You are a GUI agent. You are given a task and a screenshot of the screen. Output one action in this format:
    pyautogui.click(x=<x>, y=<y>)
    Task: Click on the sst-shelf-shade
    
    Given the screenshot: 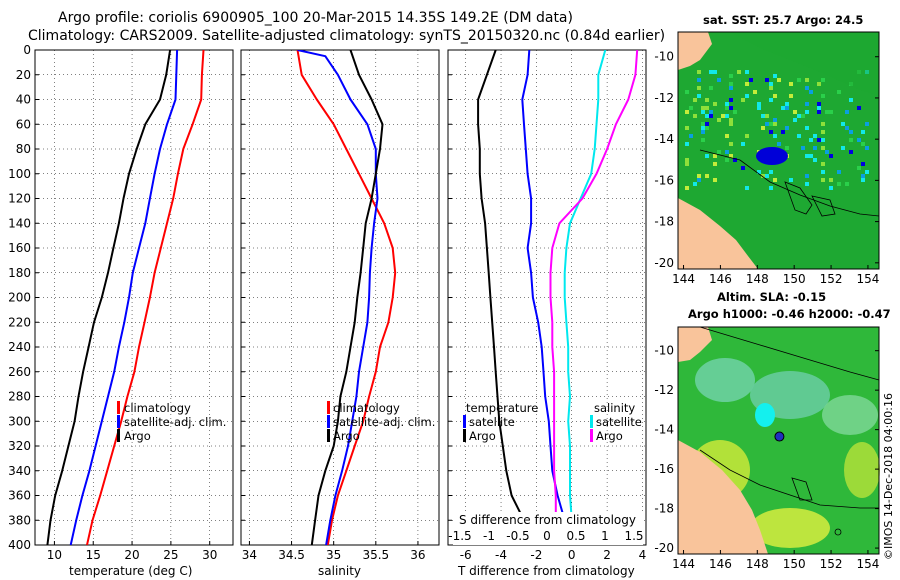 What is the action you would take?
    pyautogui.click(x=778, y=64)
    